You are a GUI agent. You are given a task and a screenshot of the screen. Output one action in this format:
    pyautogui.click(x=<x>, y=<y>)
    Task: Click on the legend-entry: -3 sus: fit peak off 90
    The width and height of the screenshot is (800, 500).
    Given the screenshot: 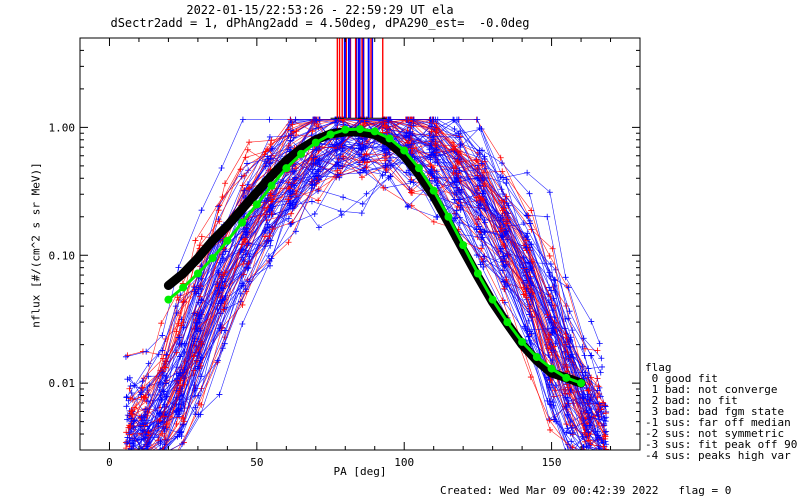 What is the action you would take?
    pyautogui.click(x=721, y=444)
    